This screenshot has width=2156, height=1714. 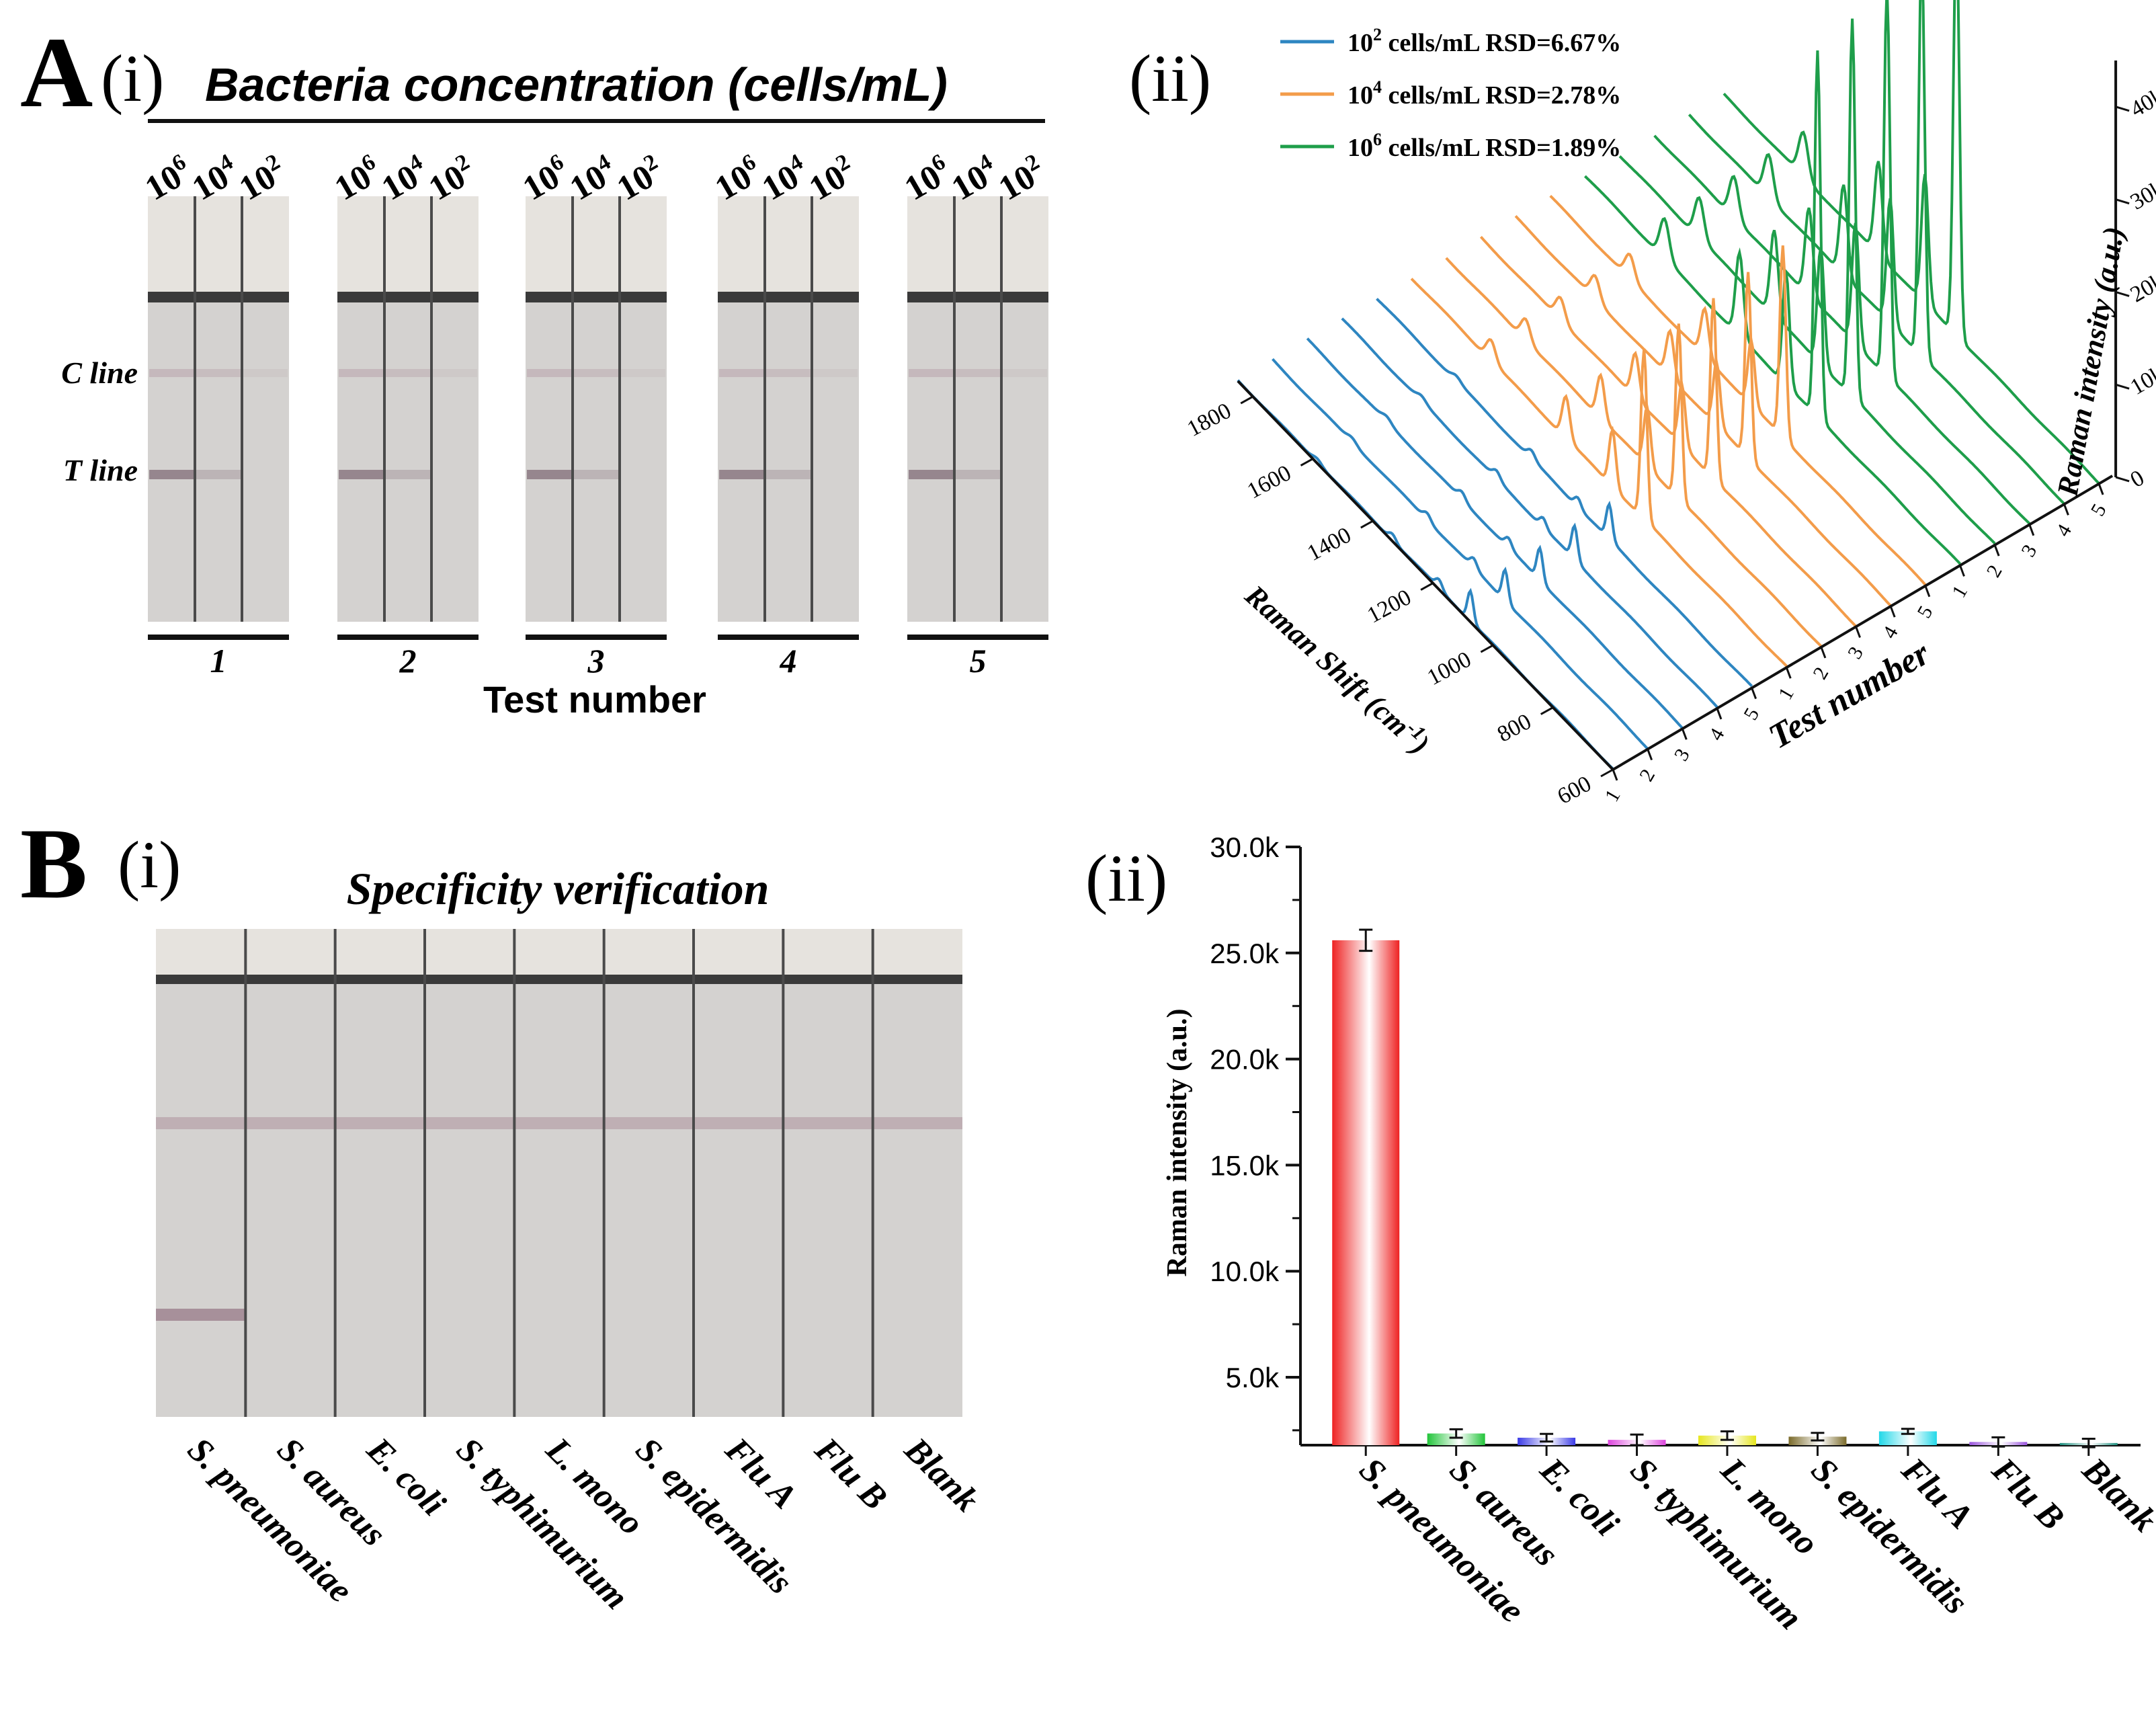 What do you see at coordinates (1863, 623) in the screenshot?
I see `test-axis` at bounding box center [1863, 623].